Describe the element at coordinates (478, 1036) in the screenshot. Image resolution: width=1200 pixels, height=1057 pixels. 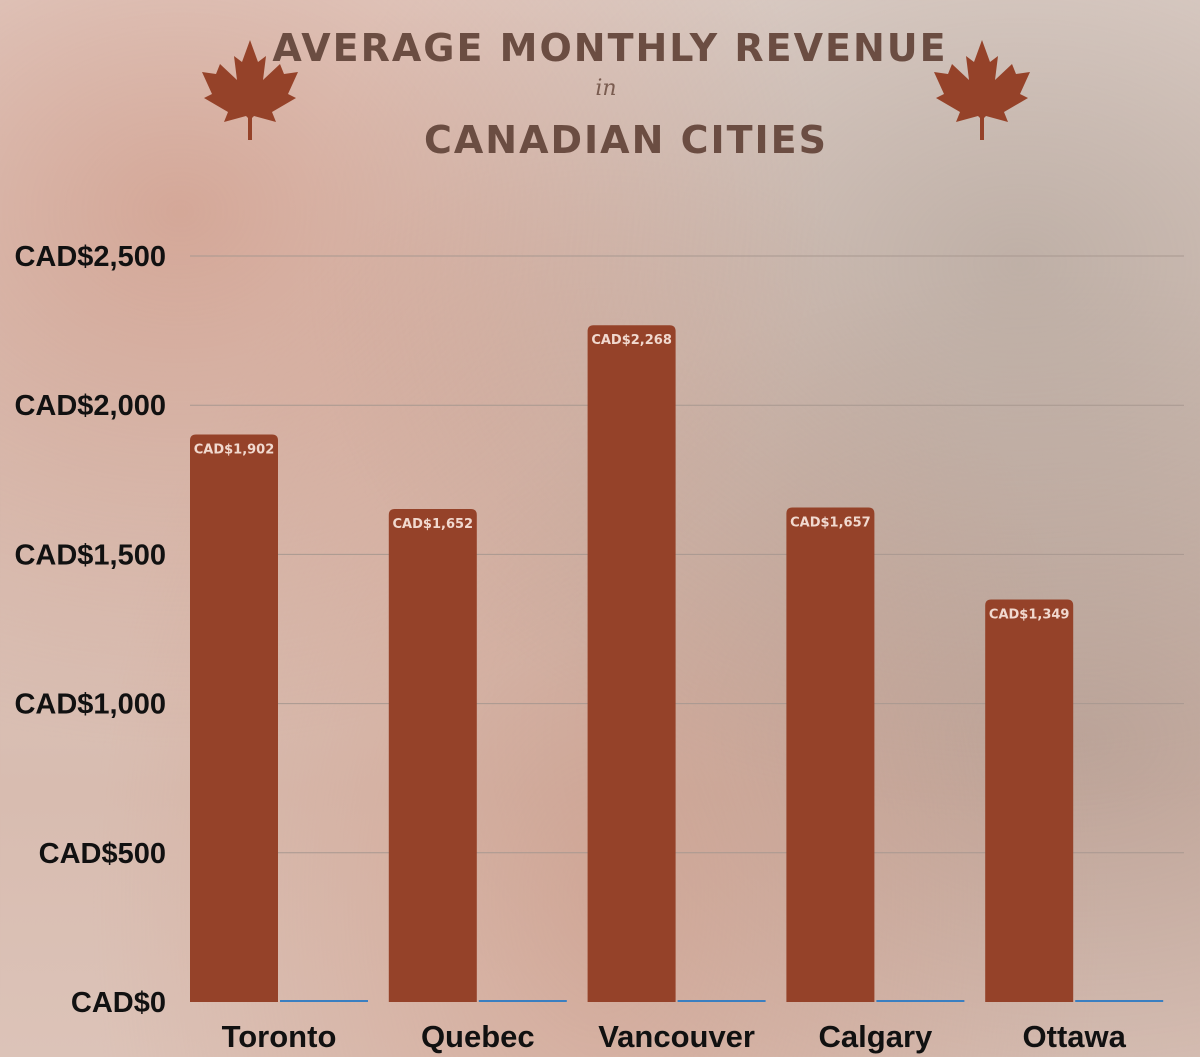
I see `x-tick-label: Quebec` at that location.